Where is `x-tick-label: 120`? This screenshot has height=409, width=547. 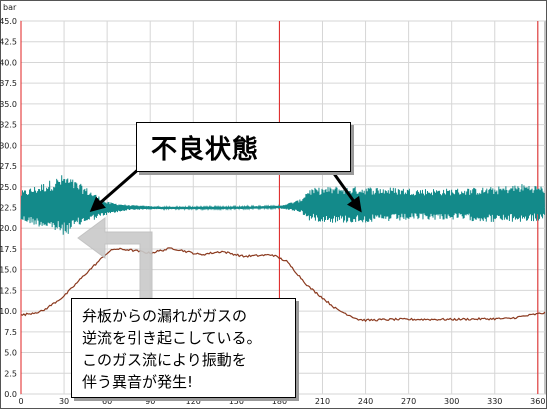 x-tick-label: 120 is located at coordinates (193, 401).